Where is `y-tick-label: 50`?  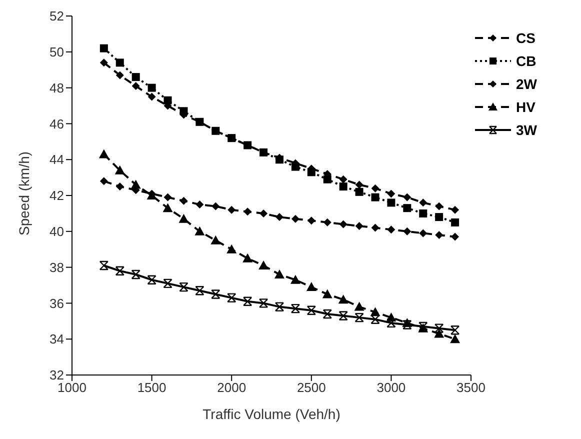
y-tick-label: 50 is located at coordinates (57, 52).